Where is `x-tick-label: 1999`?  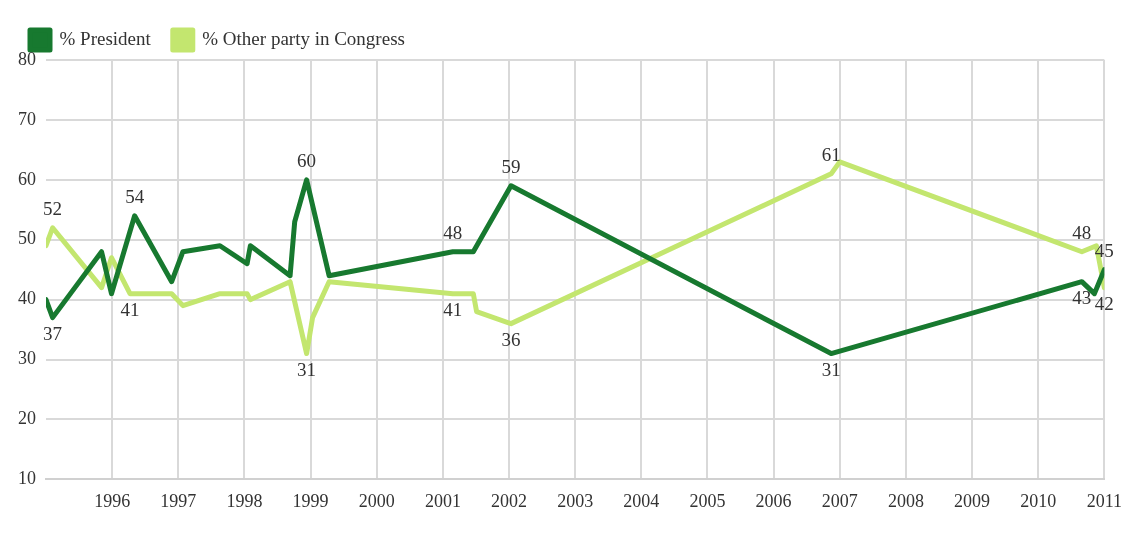 x-tick-label: 1999 is located at coordinates (310, 500).